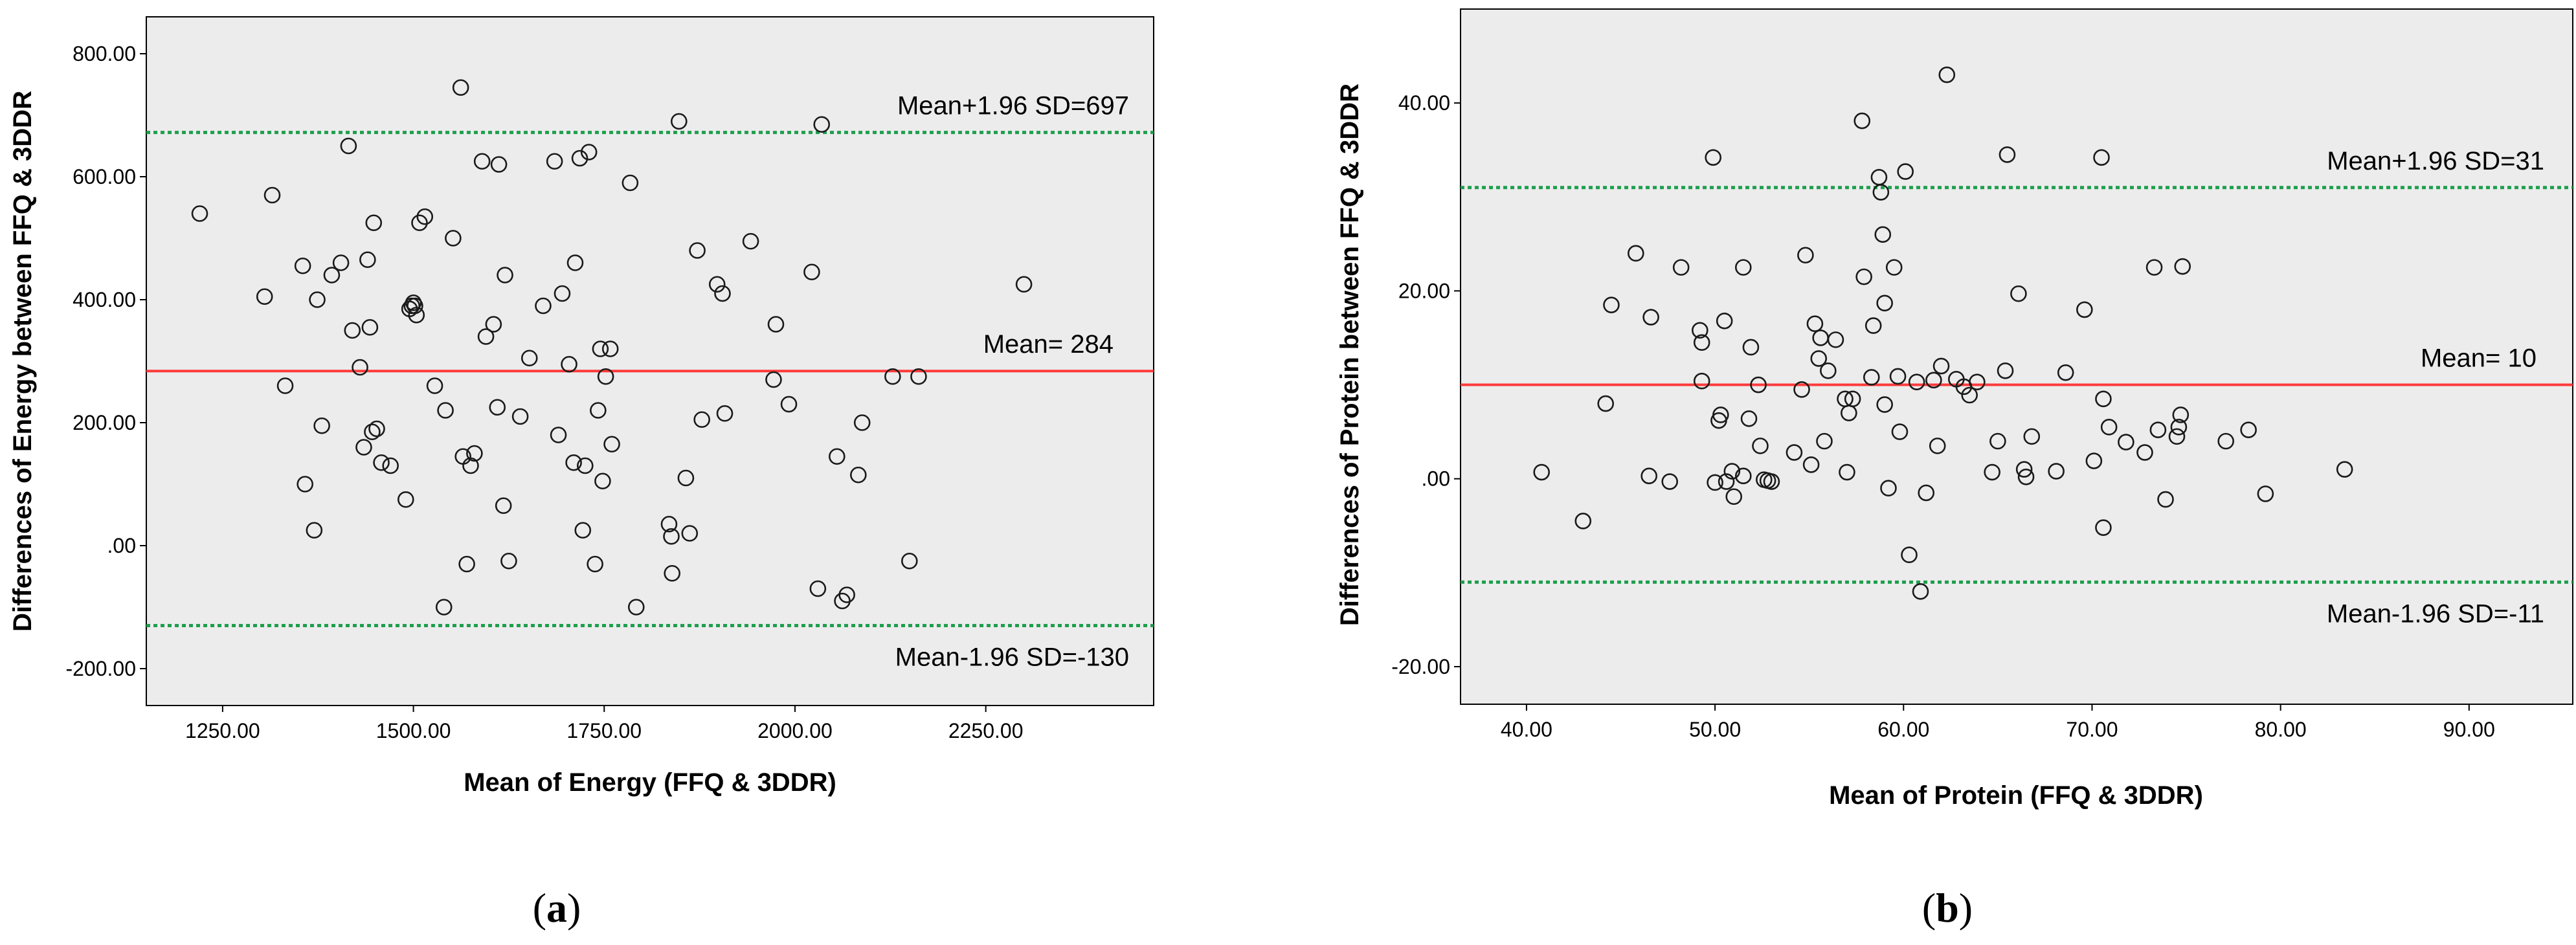  What do you see at coordinates (1903, 729) in the screenshot?
I see `x-tick-label: 60.00` at bounding box center [1903, 729].